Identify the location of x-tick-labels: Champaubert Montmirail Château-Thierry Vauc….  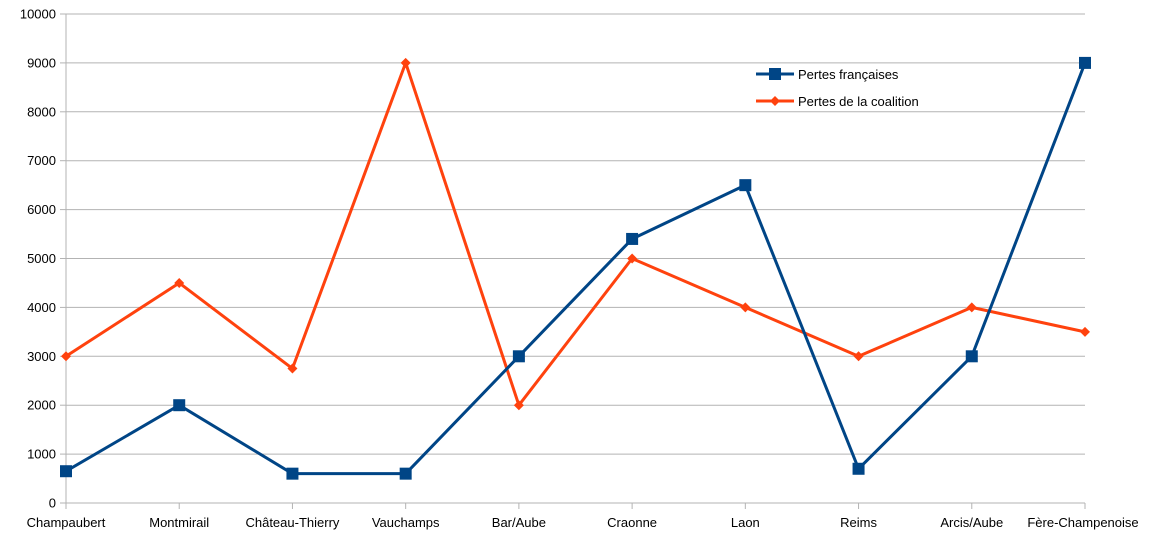
(583, 522).